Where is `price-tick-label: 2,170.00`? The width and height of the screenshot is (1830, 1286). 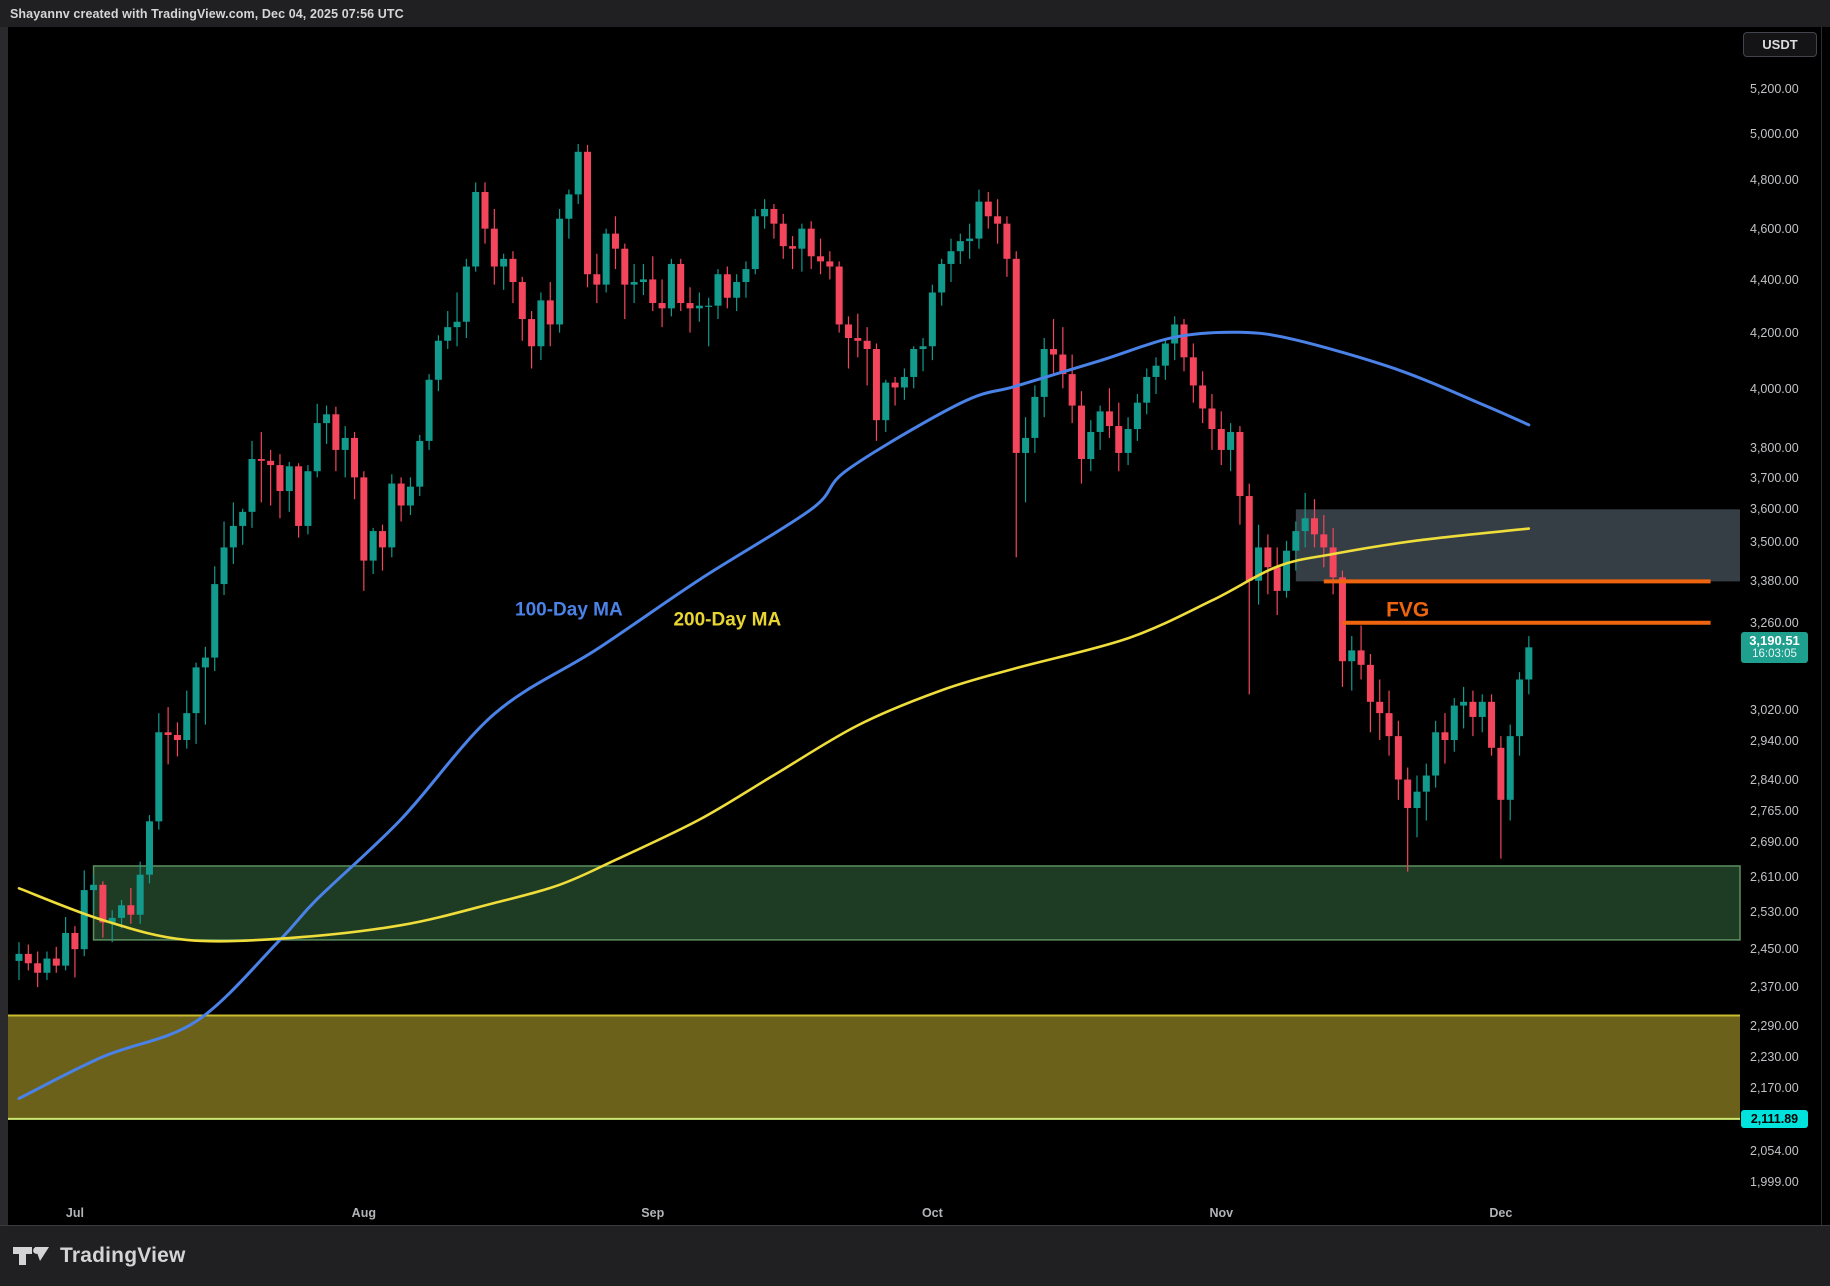 price-tick-label: 2,170.00 is located at coordinates (1774, 1087).